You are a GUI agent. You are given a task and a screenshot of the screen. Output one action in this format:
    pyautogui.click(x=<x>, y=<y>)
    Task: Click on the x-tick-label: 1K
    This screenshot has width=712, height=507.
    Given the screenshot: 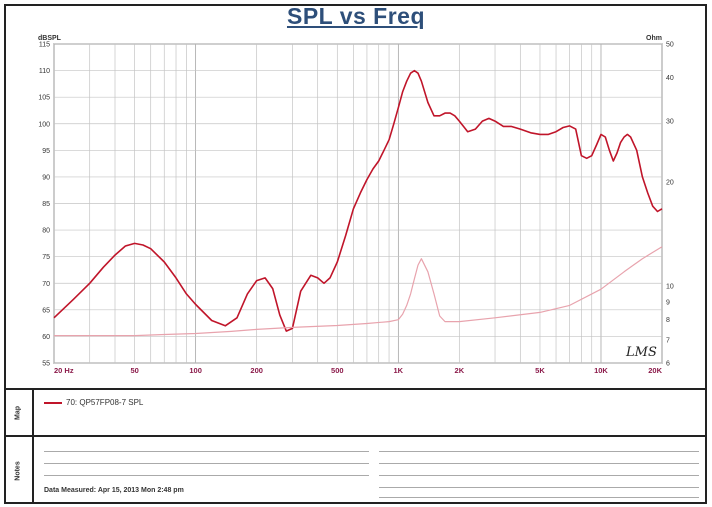 What is the action you would take?
    pyautogui.click(x=399, y=370)
    